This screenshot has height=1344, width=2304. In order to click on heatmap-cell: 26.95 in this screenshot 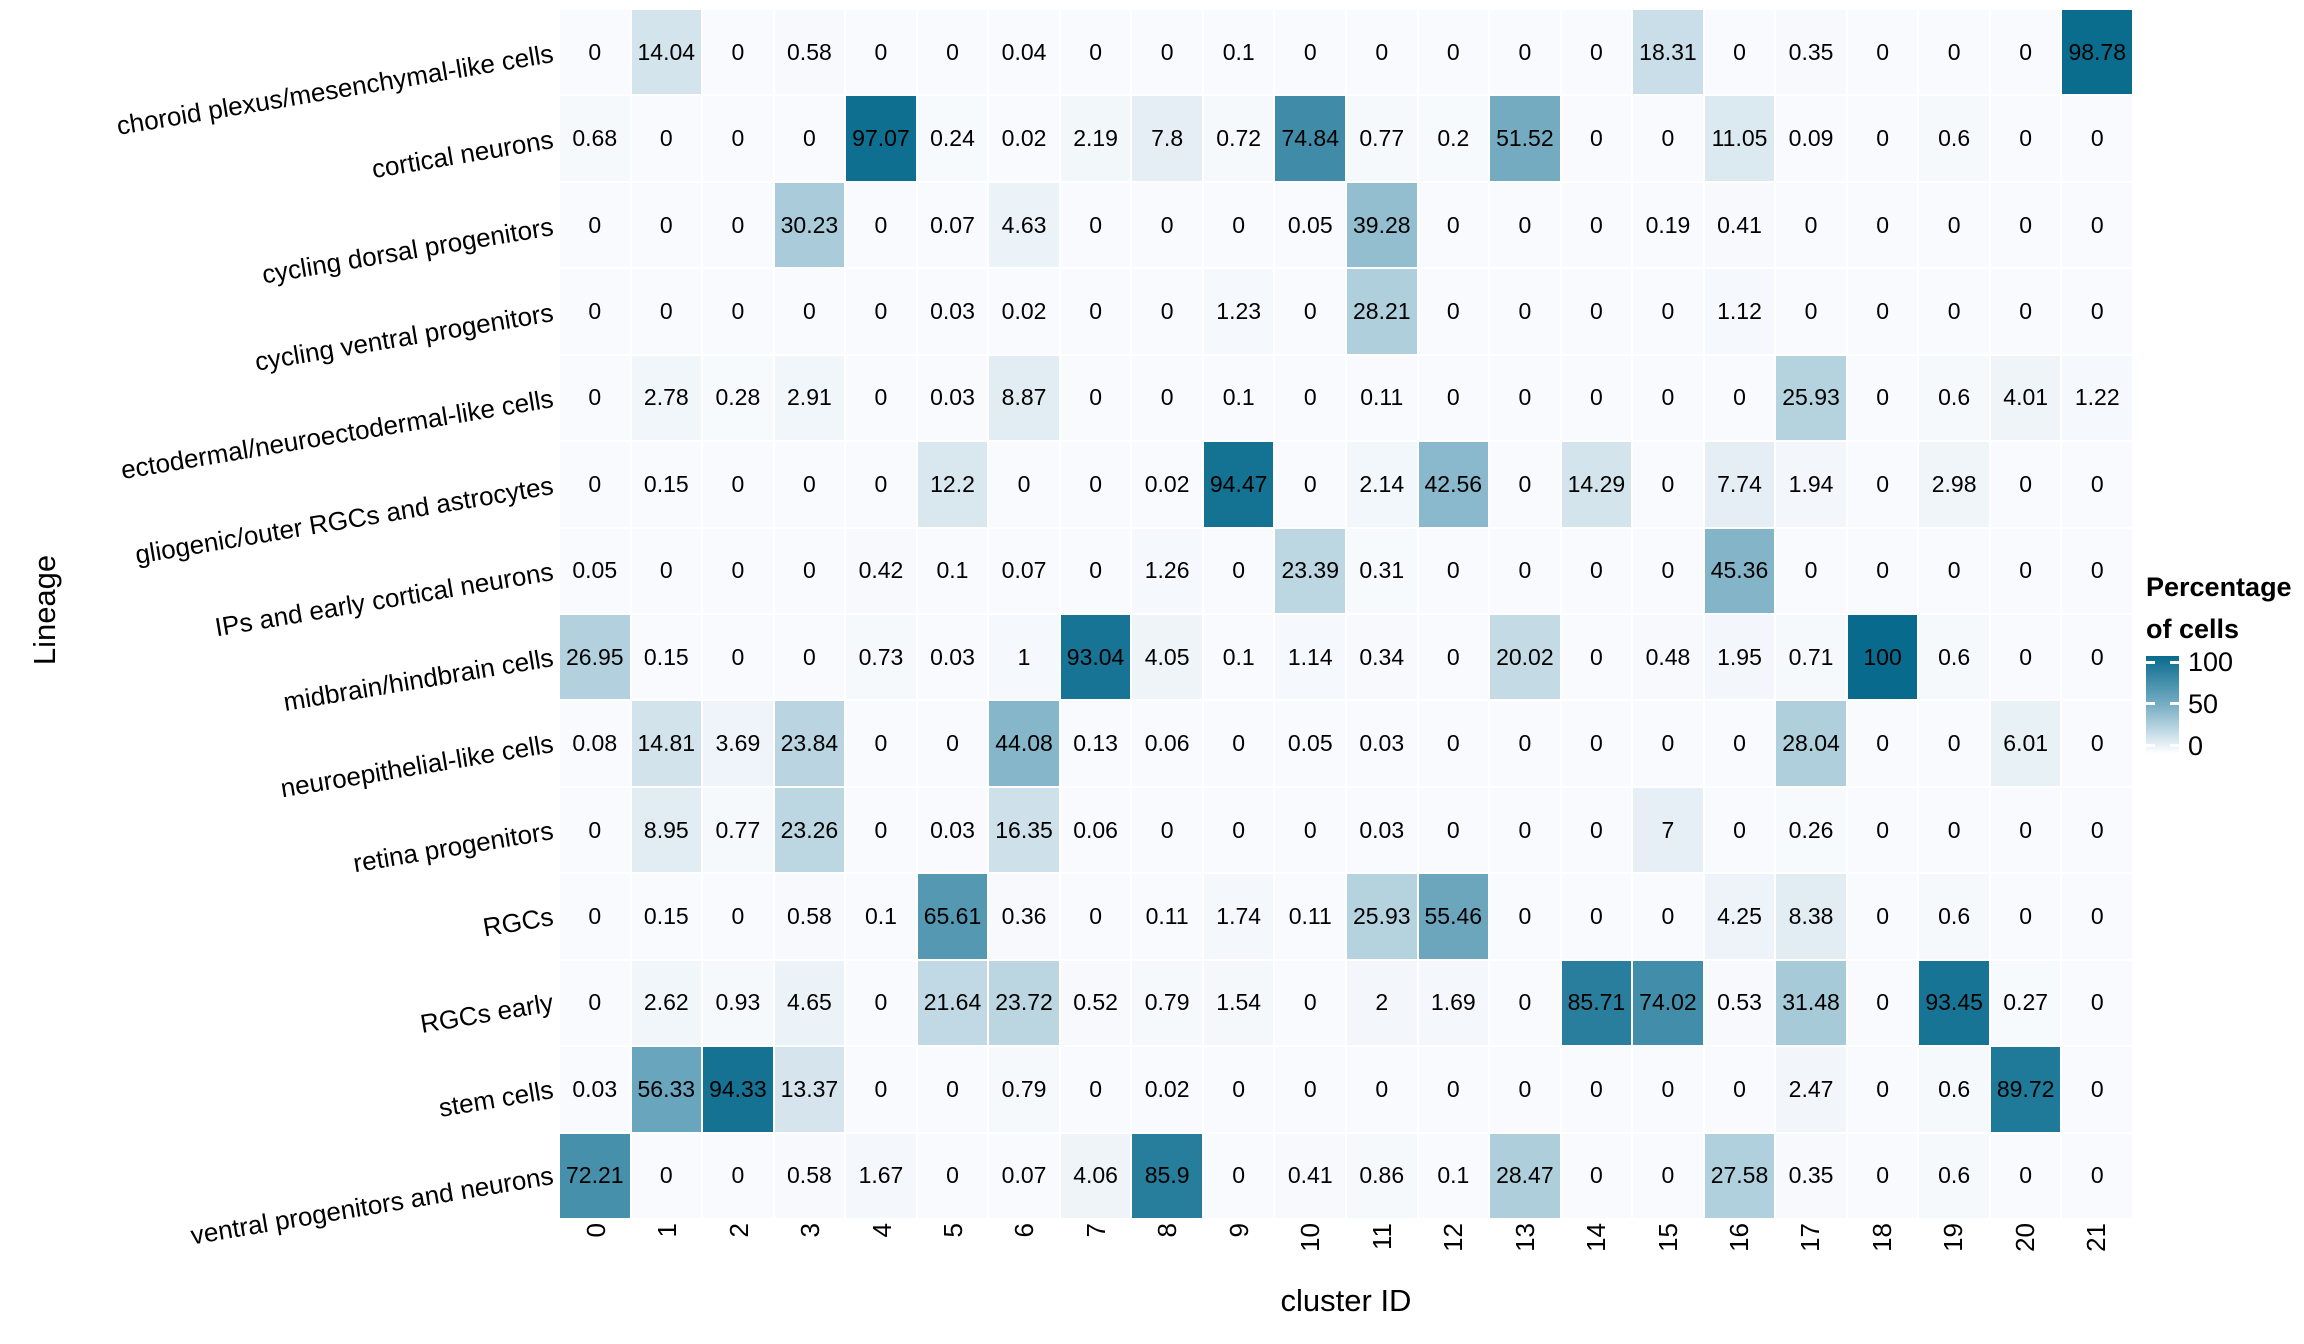, I will do `click(595, 657)`.